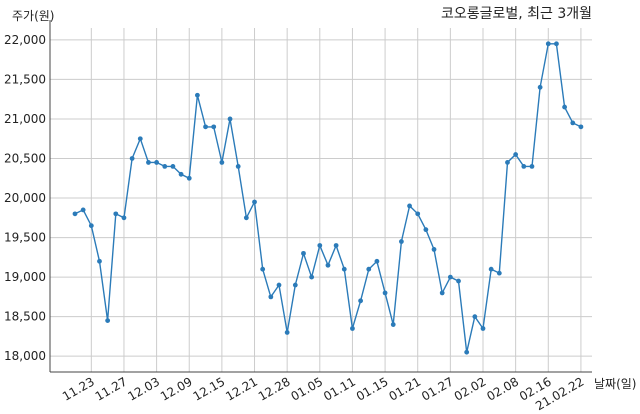  Describe the element at coordinates (25, 119) in the screenshot. I see `y-tick-label: 21,000` at that location.